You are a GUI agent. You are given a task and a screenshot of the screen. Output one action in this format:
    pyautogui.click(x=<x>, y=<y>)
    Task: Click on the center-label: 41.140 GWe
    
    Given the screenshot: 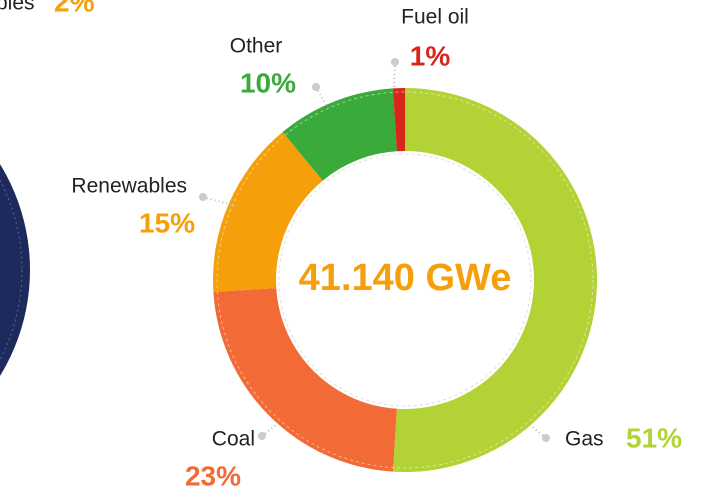 What is the action you would take?
    pyautogui.click(x=405, y=278)
    